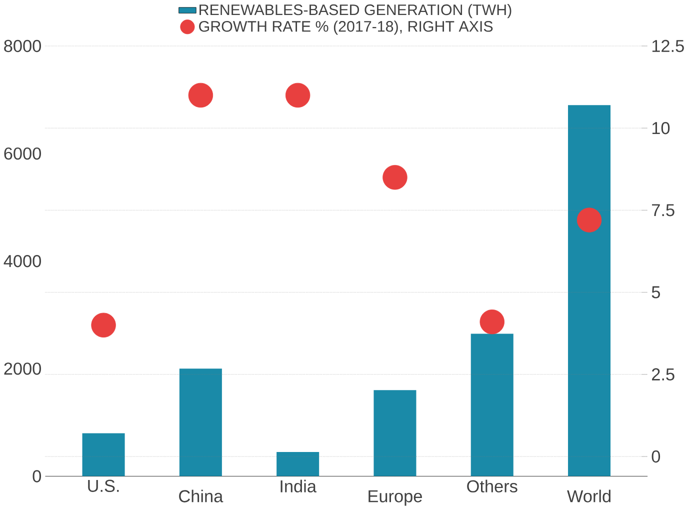 The width and height of the screenshot is (688, 509). Describe the element at coordinates (656, 292) in the screenshot. I see `y2-tick-label: 5` at that location.